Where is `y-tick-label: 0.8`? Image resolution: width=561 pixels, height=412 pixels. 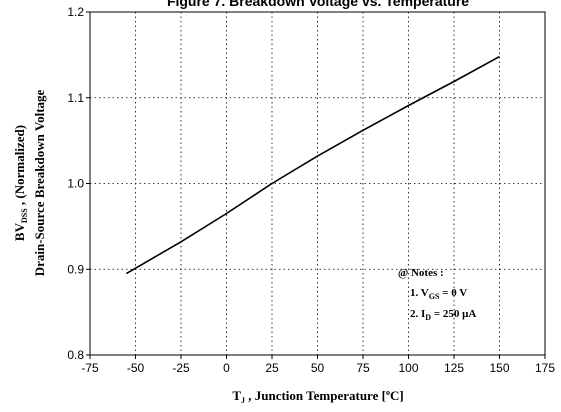 y-tick-label: 0.8 is located at coordinates (75, 355).